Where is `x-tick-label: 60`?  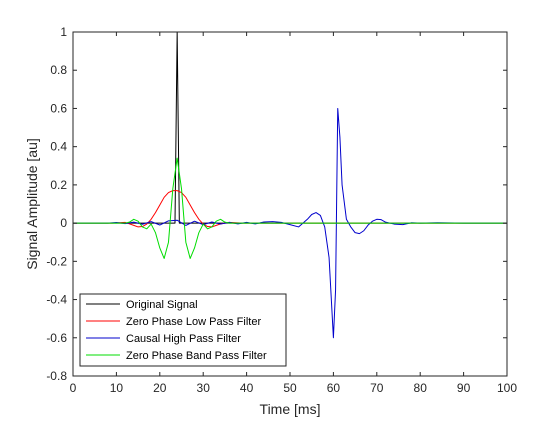
x-tick-label: 60 is located at coordinates (334, 388).